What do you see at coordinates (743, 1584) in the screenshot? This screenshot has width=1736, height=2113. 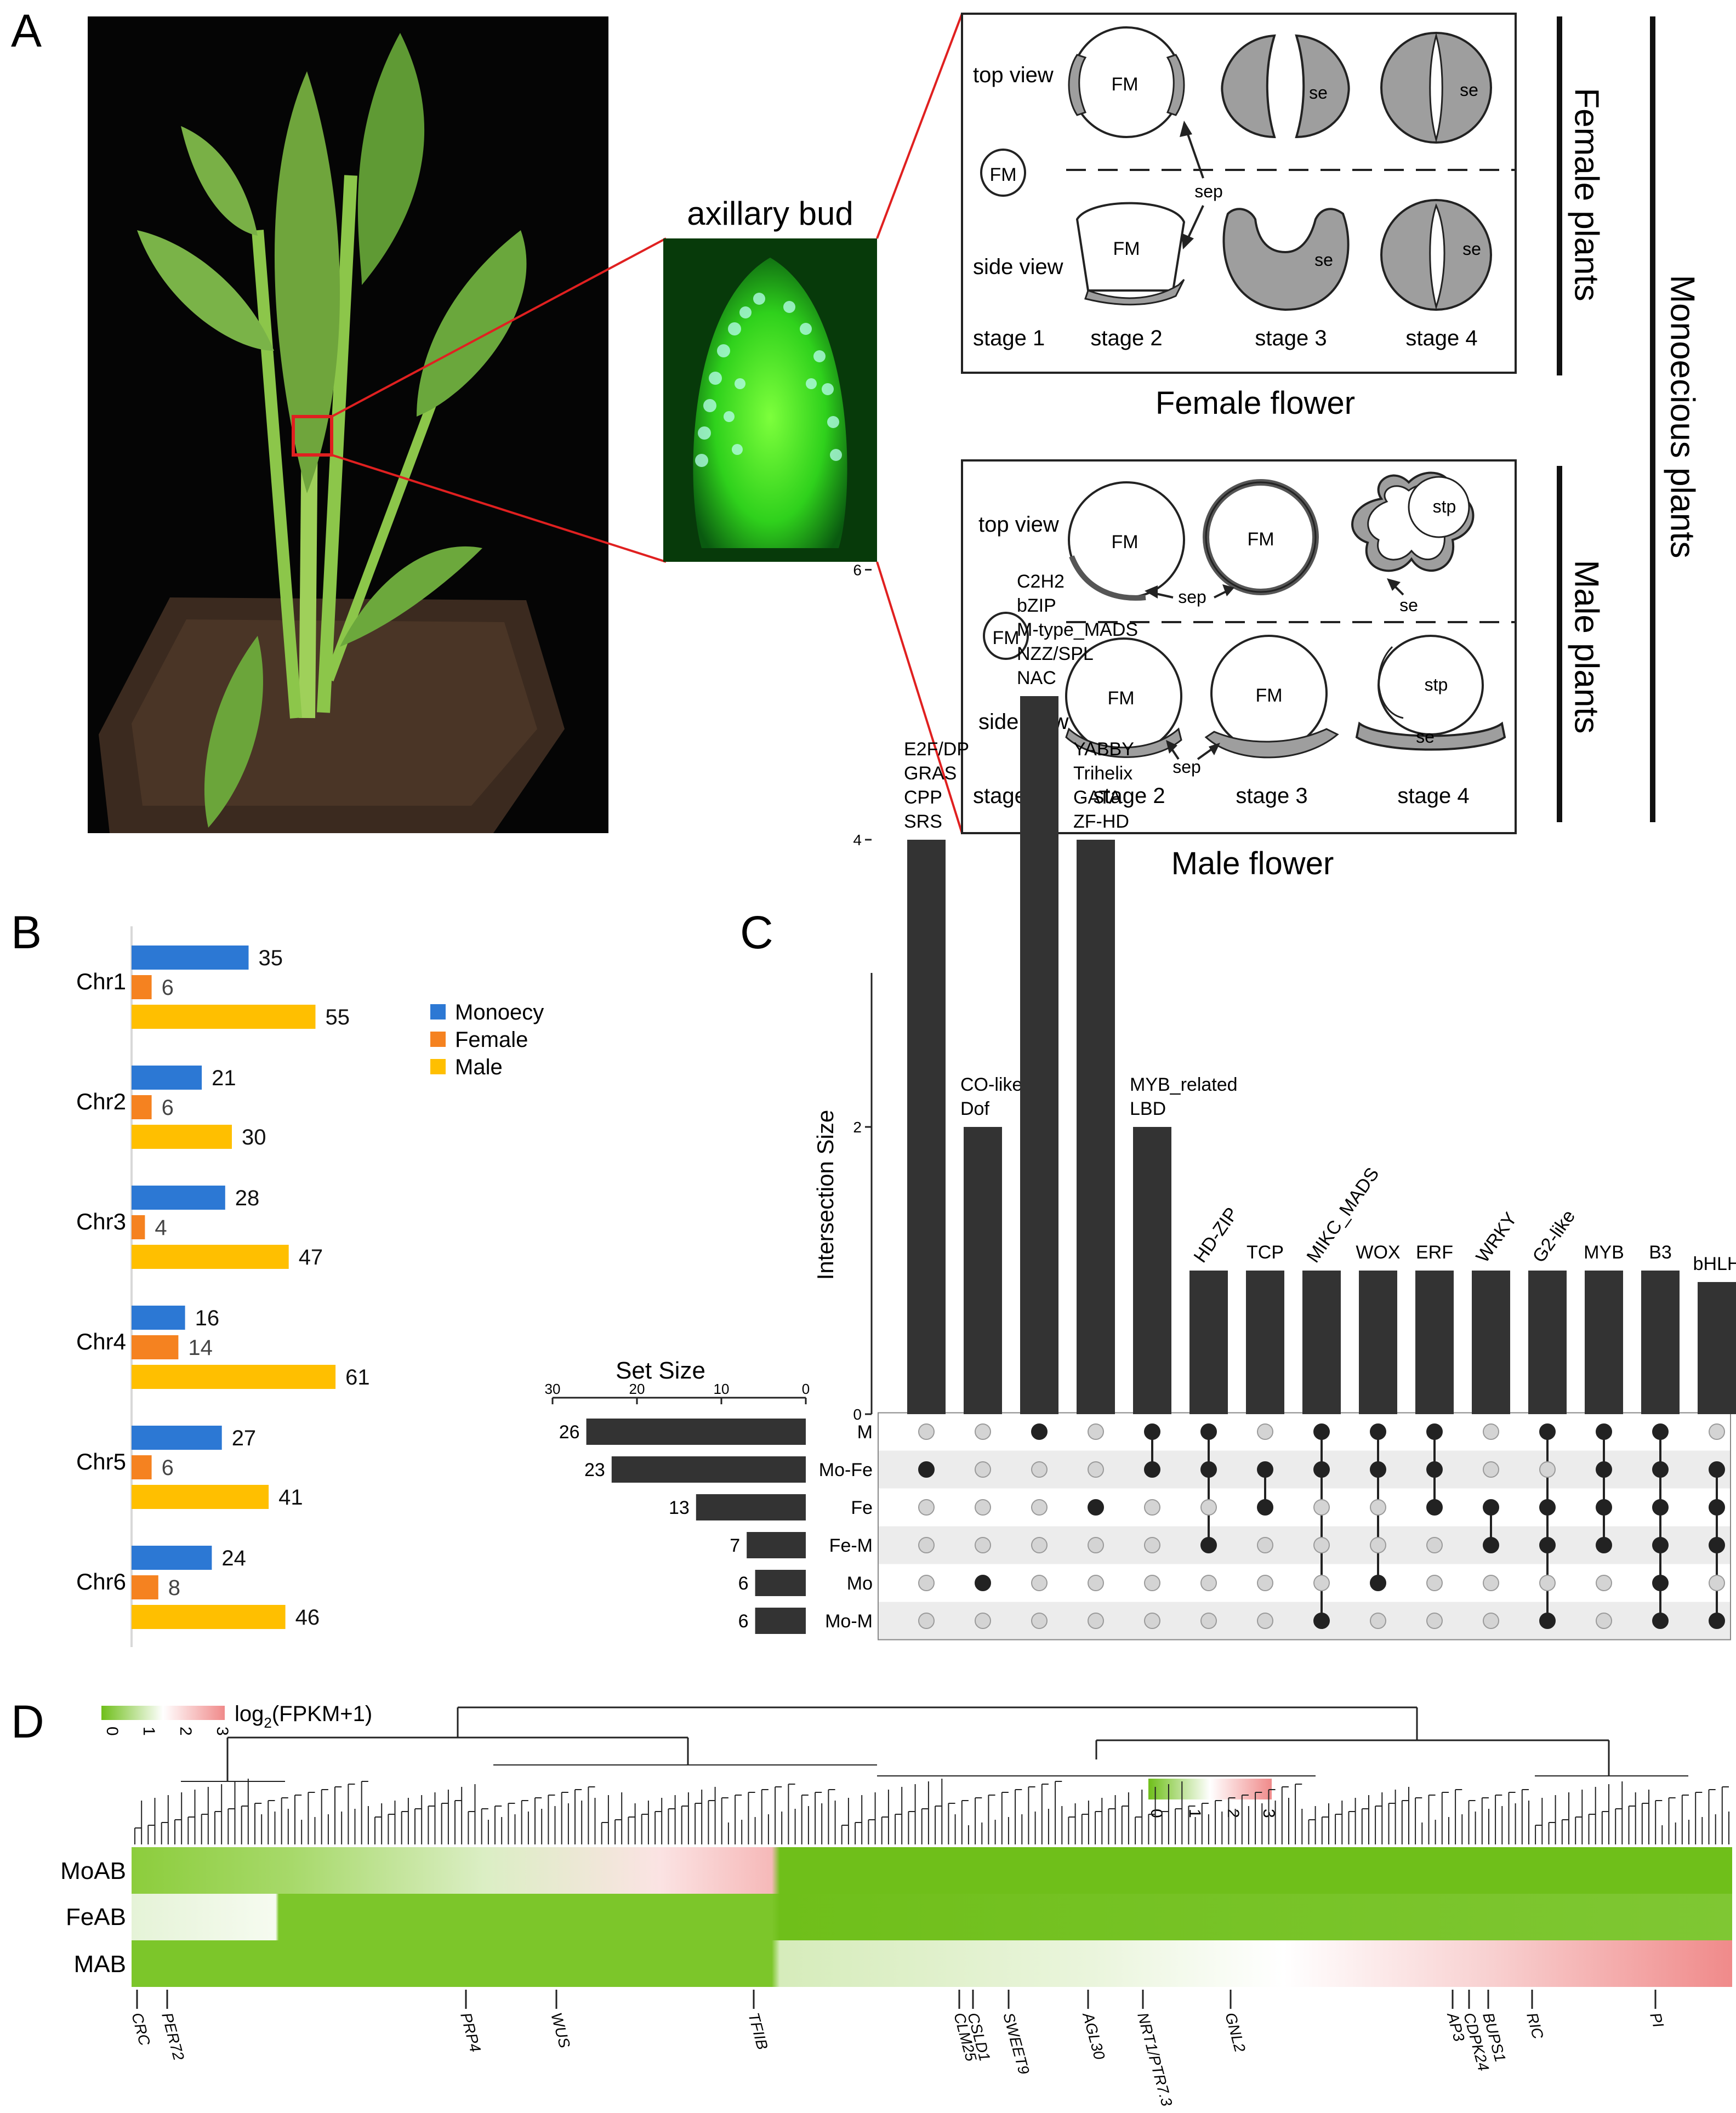 I see `set-size-value-mo: 6` at bounding box center [743, 1584].